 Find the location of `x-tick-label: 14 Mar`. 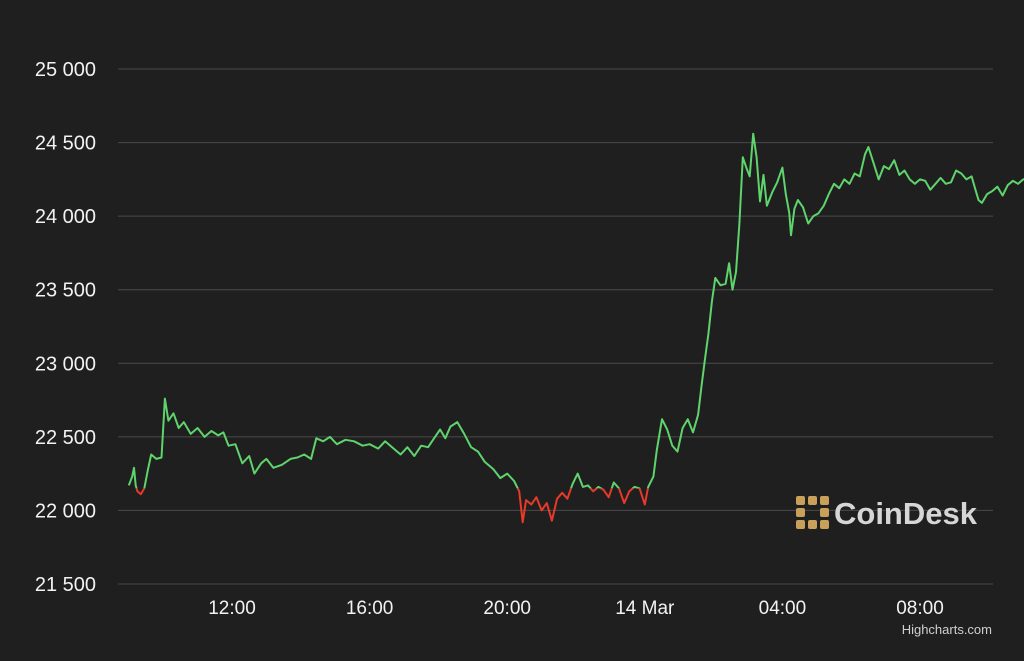

x-tick-label: 14 Mar is located at coordinates (645, 608).